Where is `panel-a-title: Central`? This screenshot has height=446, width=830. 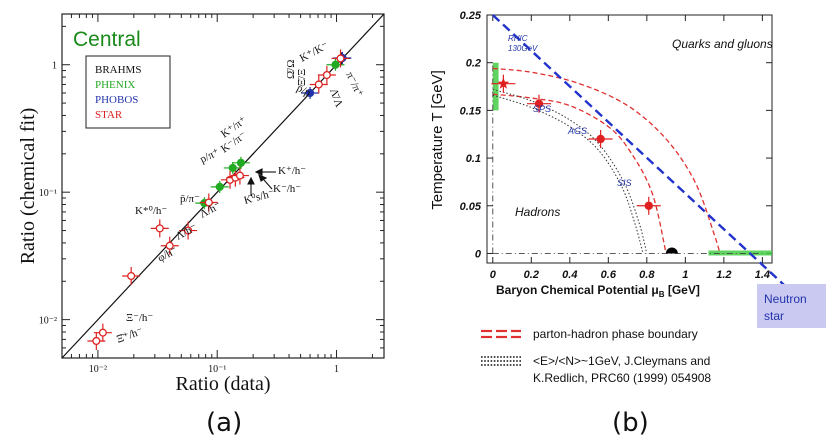
panel-a-title: Central is located at coordinates (107, 39).